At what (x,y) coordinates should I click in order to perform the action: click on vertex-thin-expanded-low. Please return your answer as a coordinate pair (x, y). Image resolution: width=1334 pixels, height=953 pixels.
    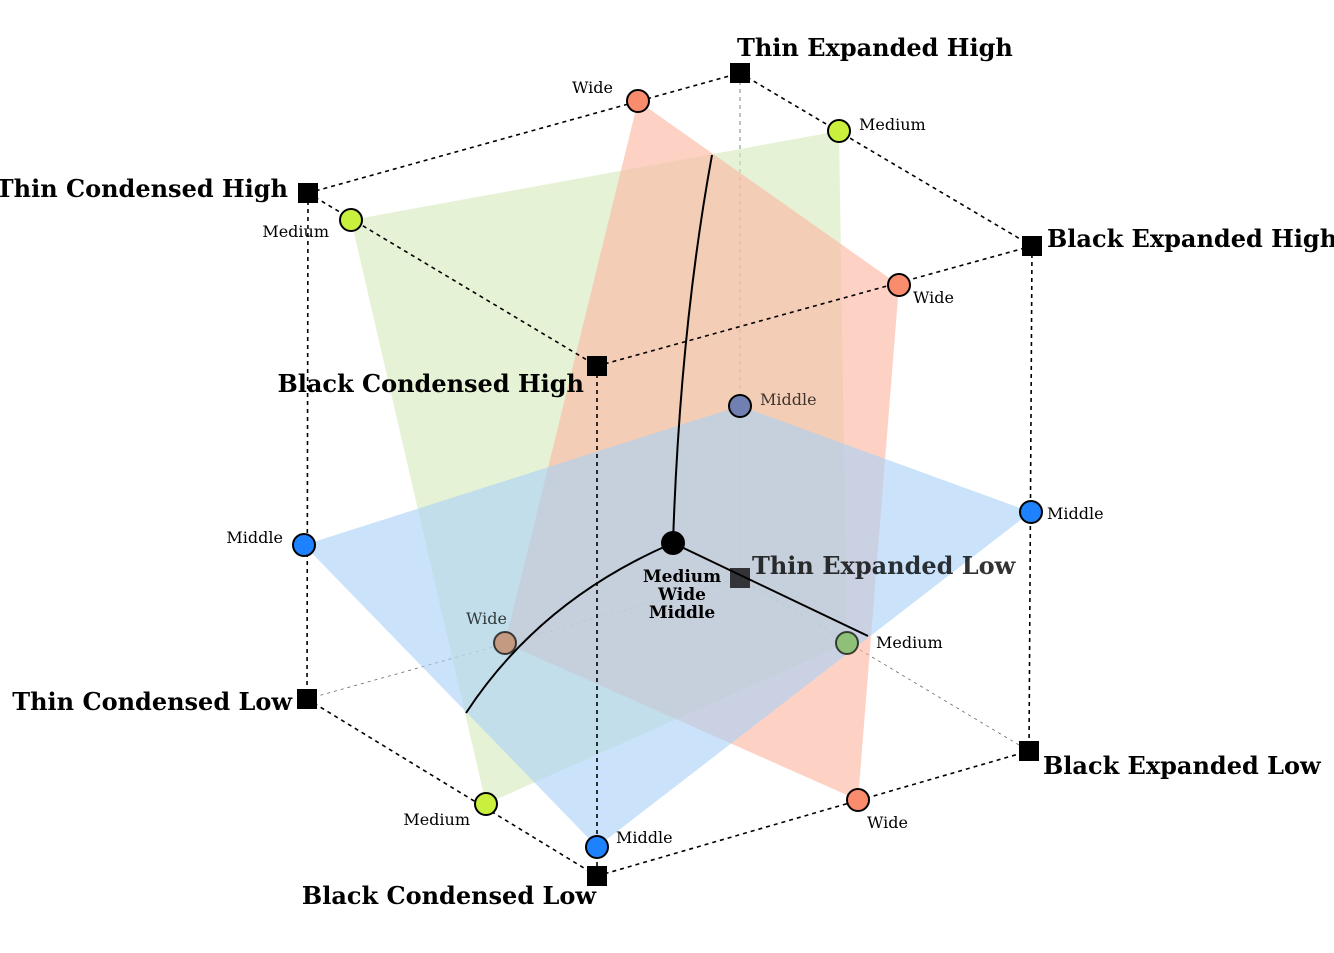
    Looking at the image, I should click on (740, 578).